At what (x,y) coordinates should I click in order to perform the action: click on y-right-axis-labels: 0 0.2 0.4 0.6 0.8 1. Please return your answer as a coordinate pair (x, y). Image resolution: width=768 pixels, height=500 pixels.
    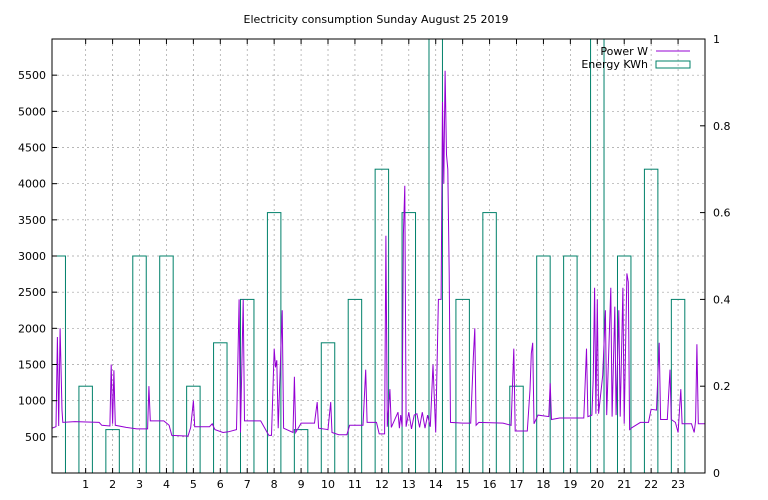
    Looking at the image, I should click on (722, 256).